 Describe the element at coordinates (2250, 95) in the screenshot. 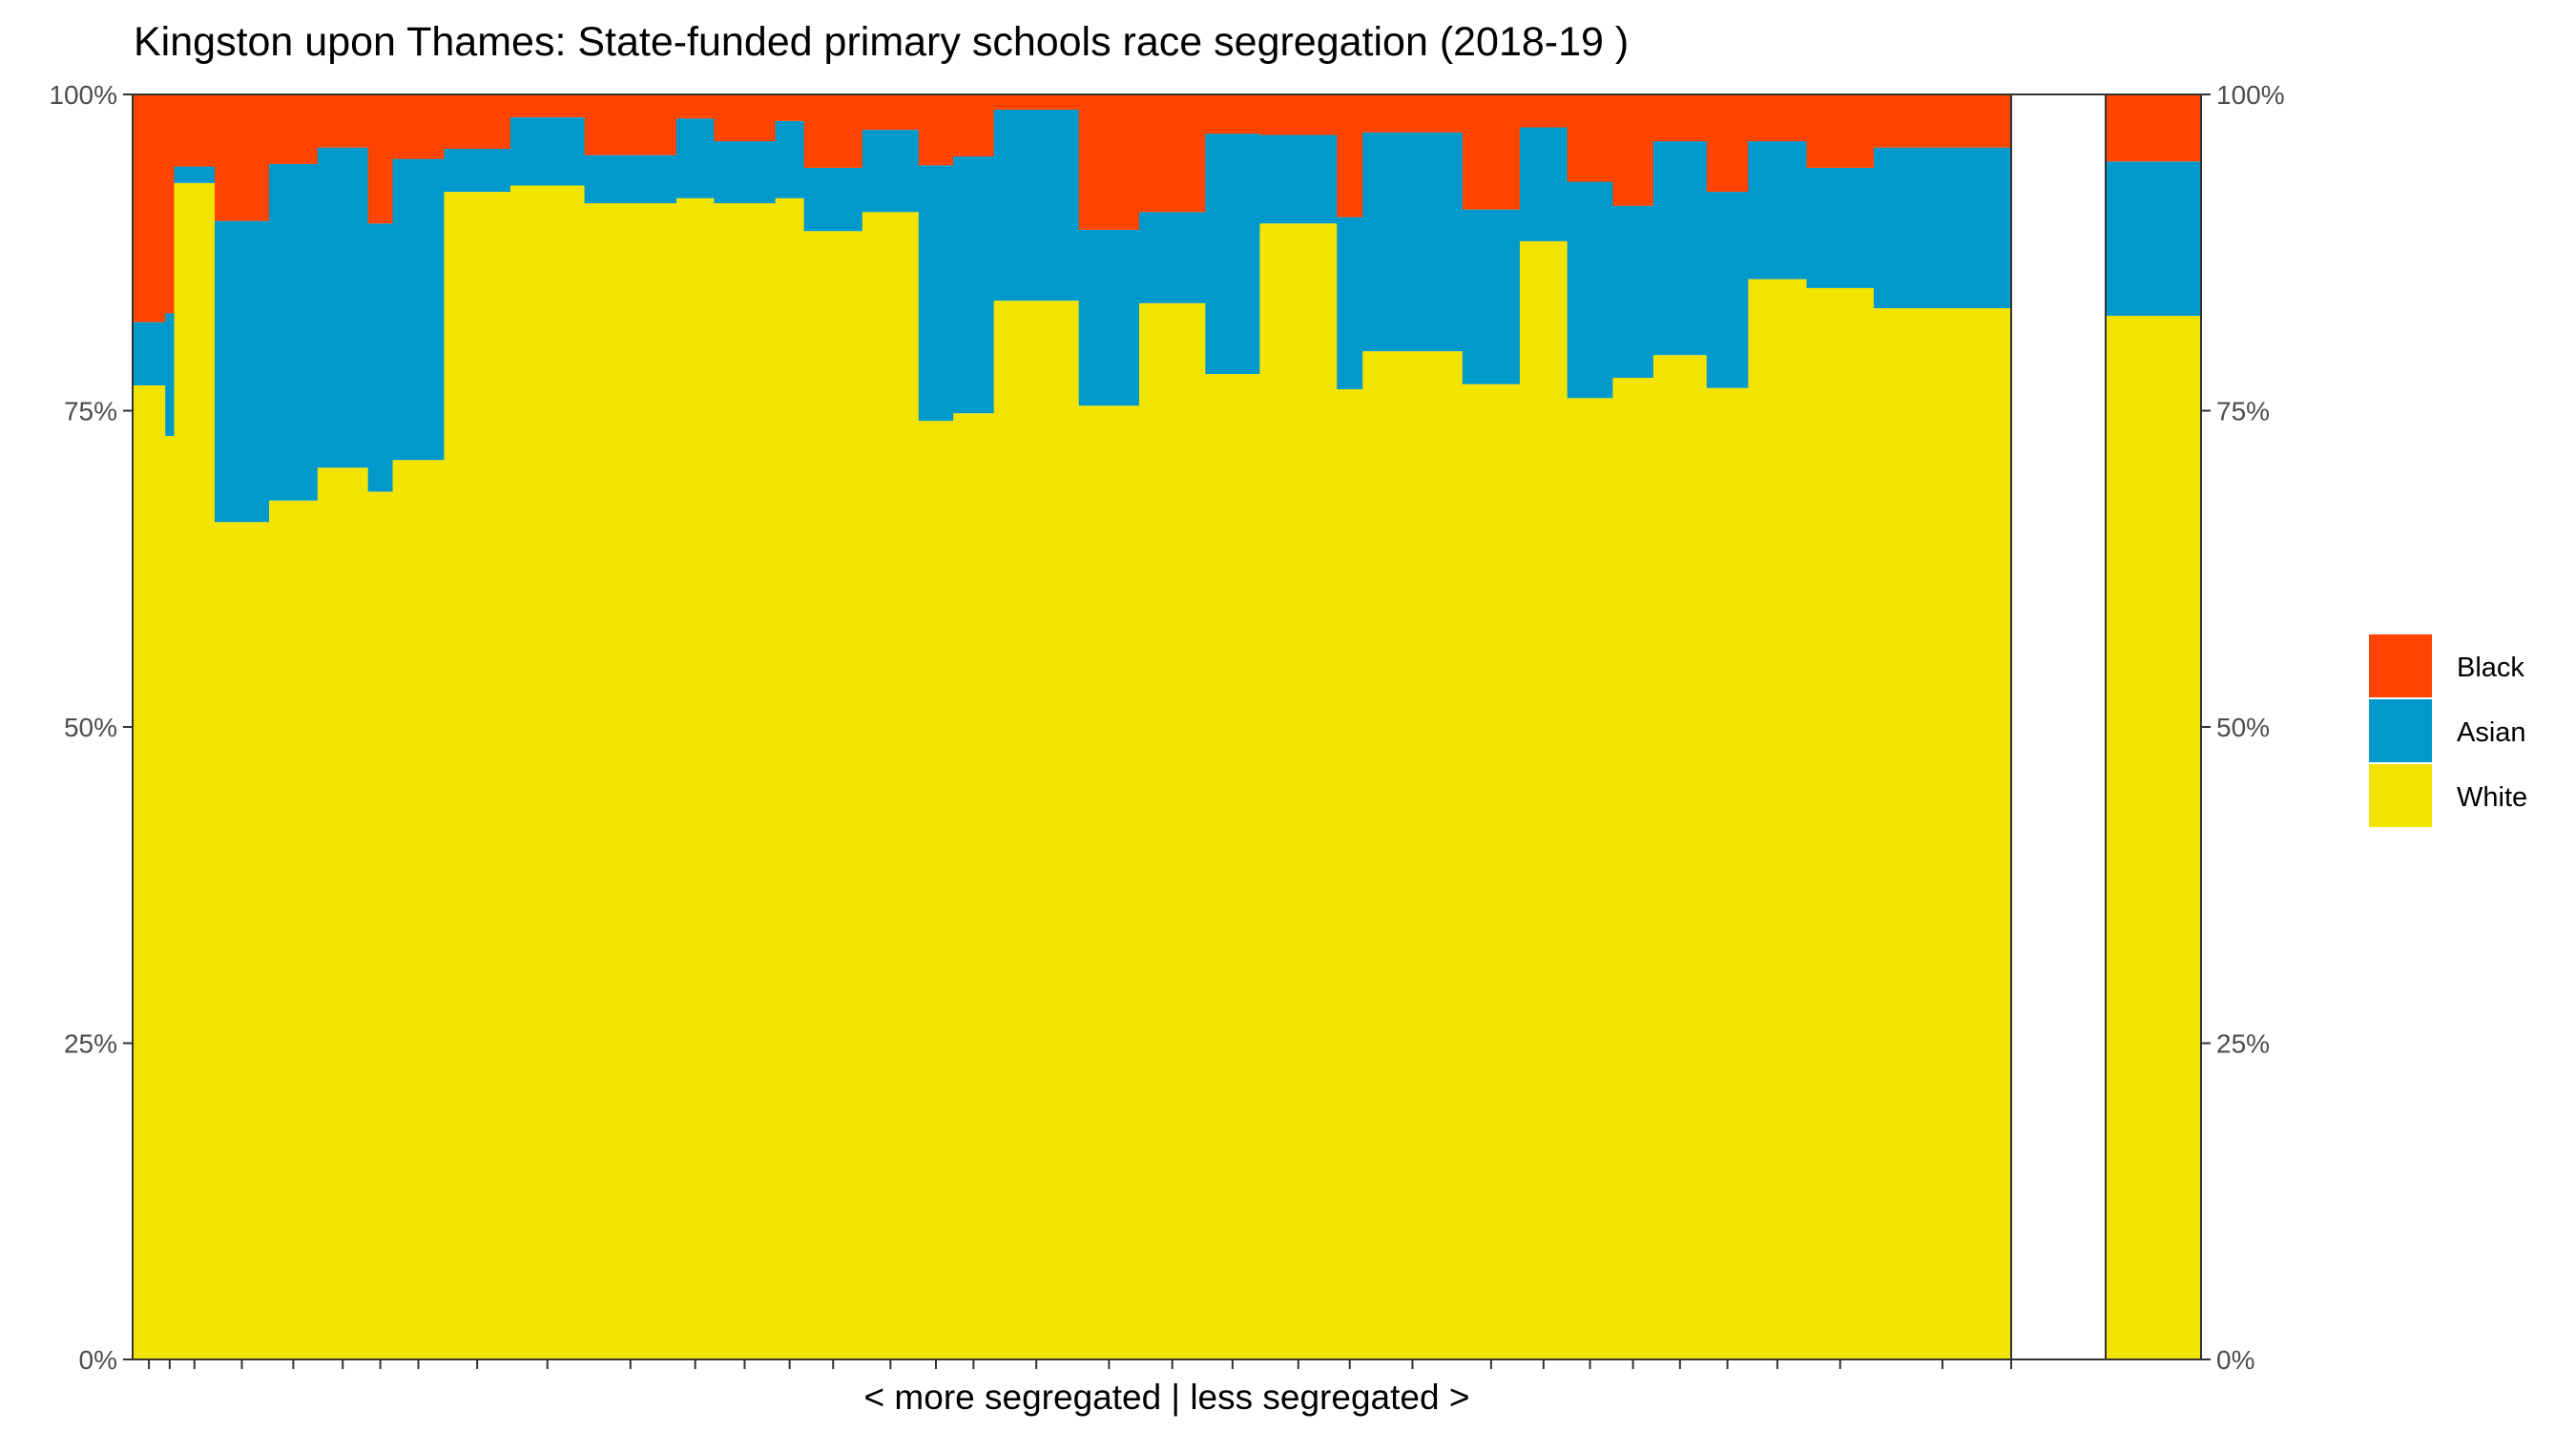

I see `y-tick-label-right: 100%` at that location.